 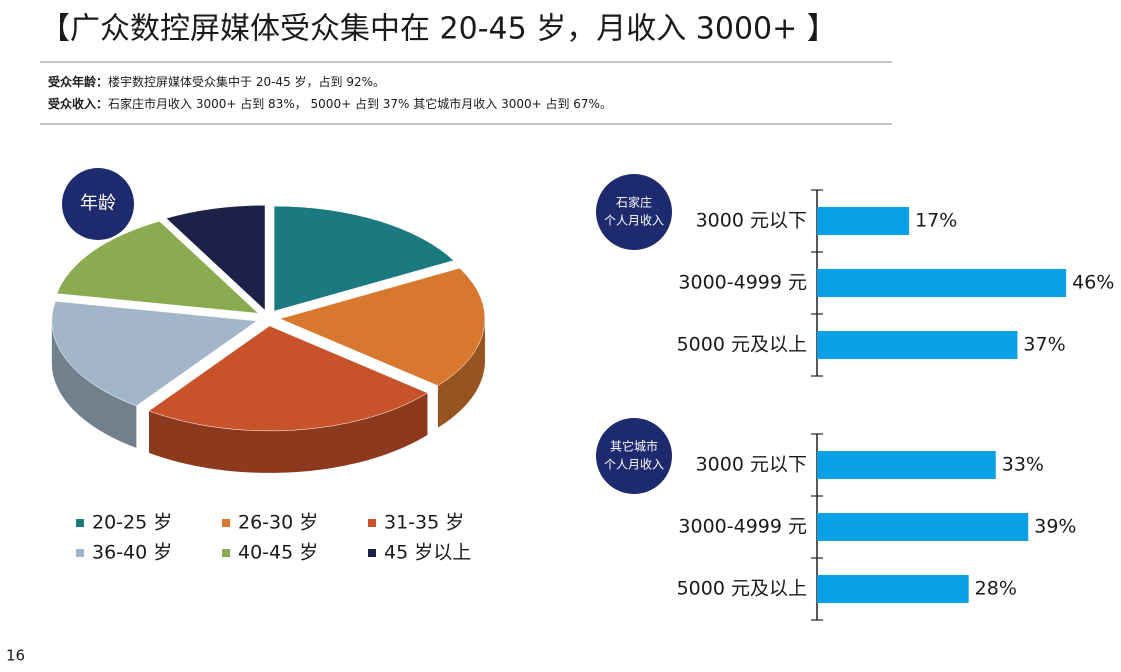 I want to click on value-label: 28%, so click(x=996, y=589).